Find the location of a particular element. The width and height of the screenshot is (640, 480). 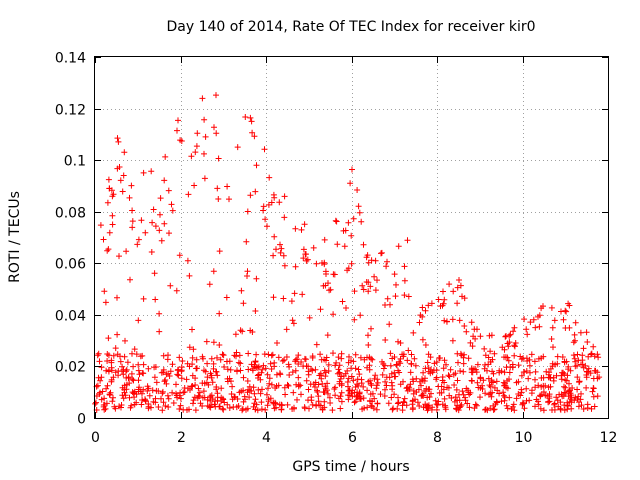

x-tick-labels: 0 2 4 6 8 10 12 is located at coordinates (354, 438).